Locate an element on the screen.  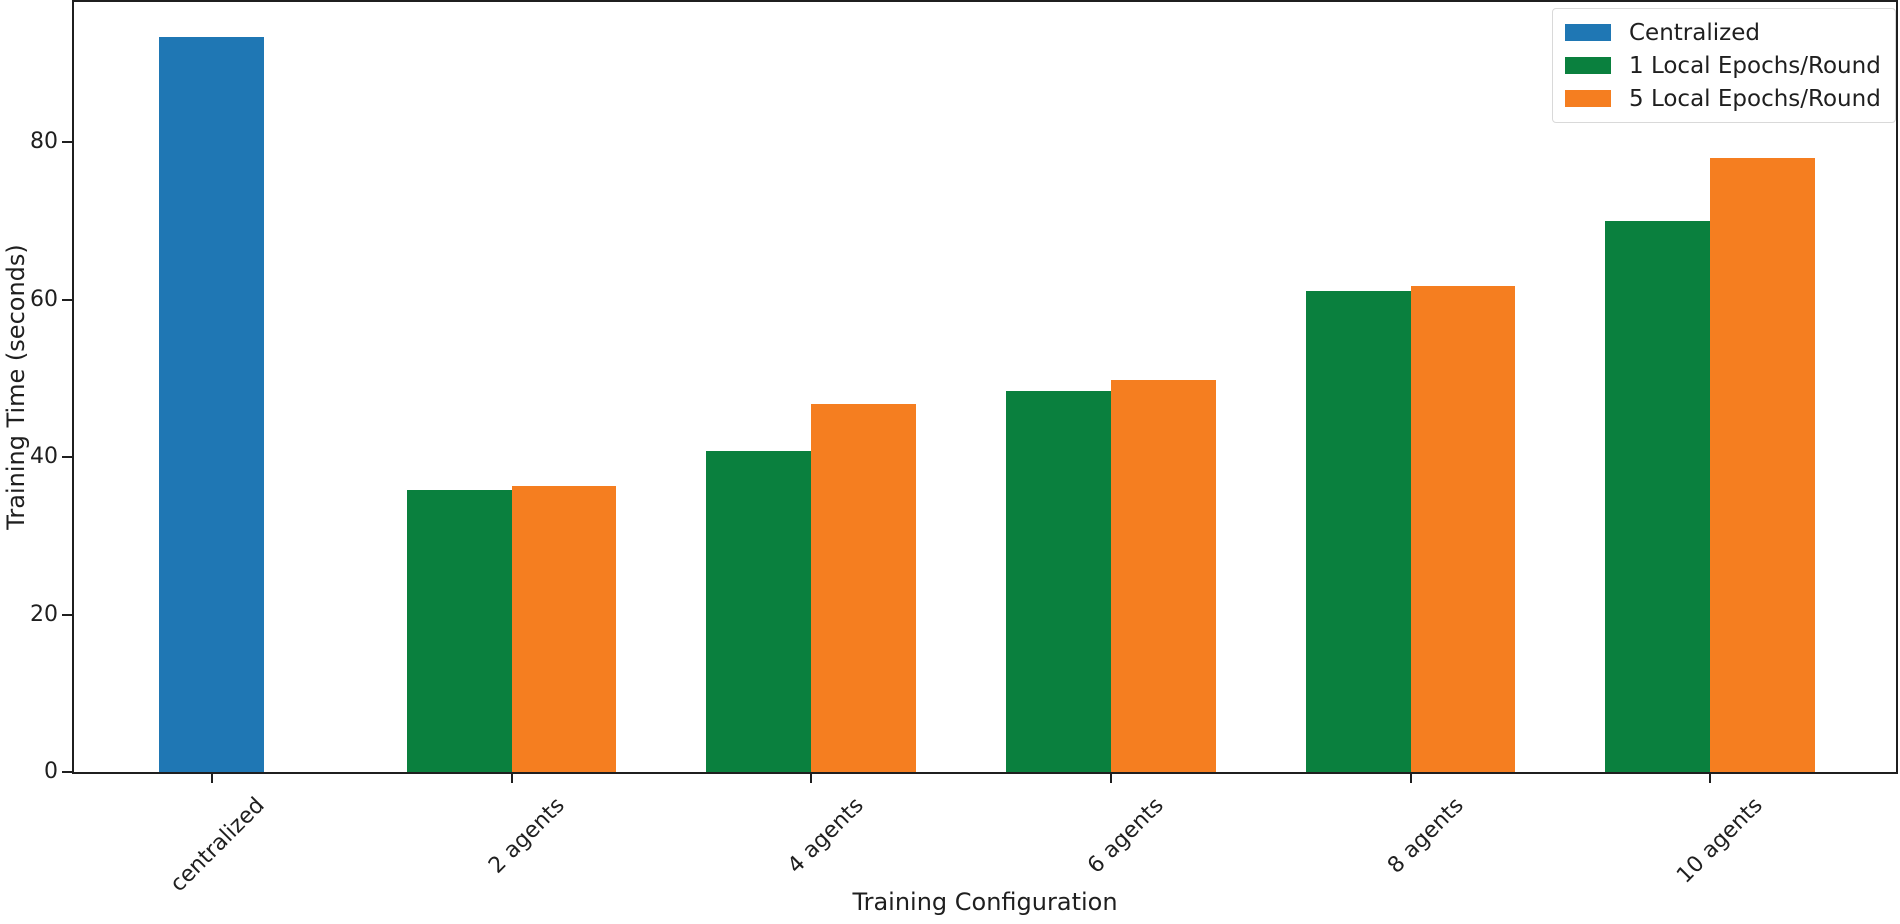
x-tick-label: 2 agents is located at coordinates (526, 836).